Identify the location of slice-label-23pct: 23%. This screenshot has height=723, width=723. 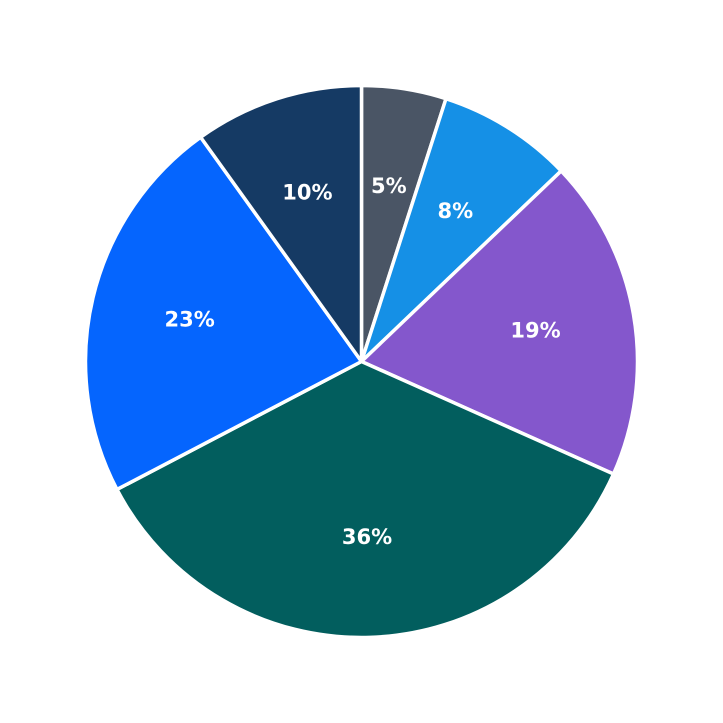
(190, 320).